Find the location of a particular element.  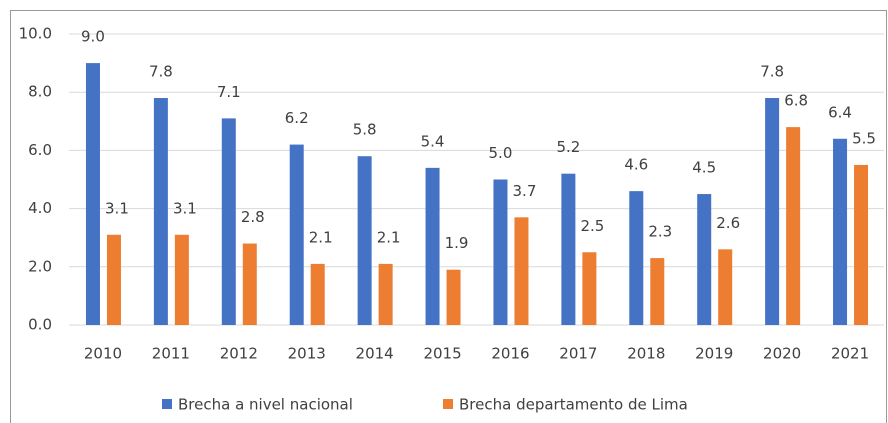

value-label: 9.0 is located at coordinates (93, 37).